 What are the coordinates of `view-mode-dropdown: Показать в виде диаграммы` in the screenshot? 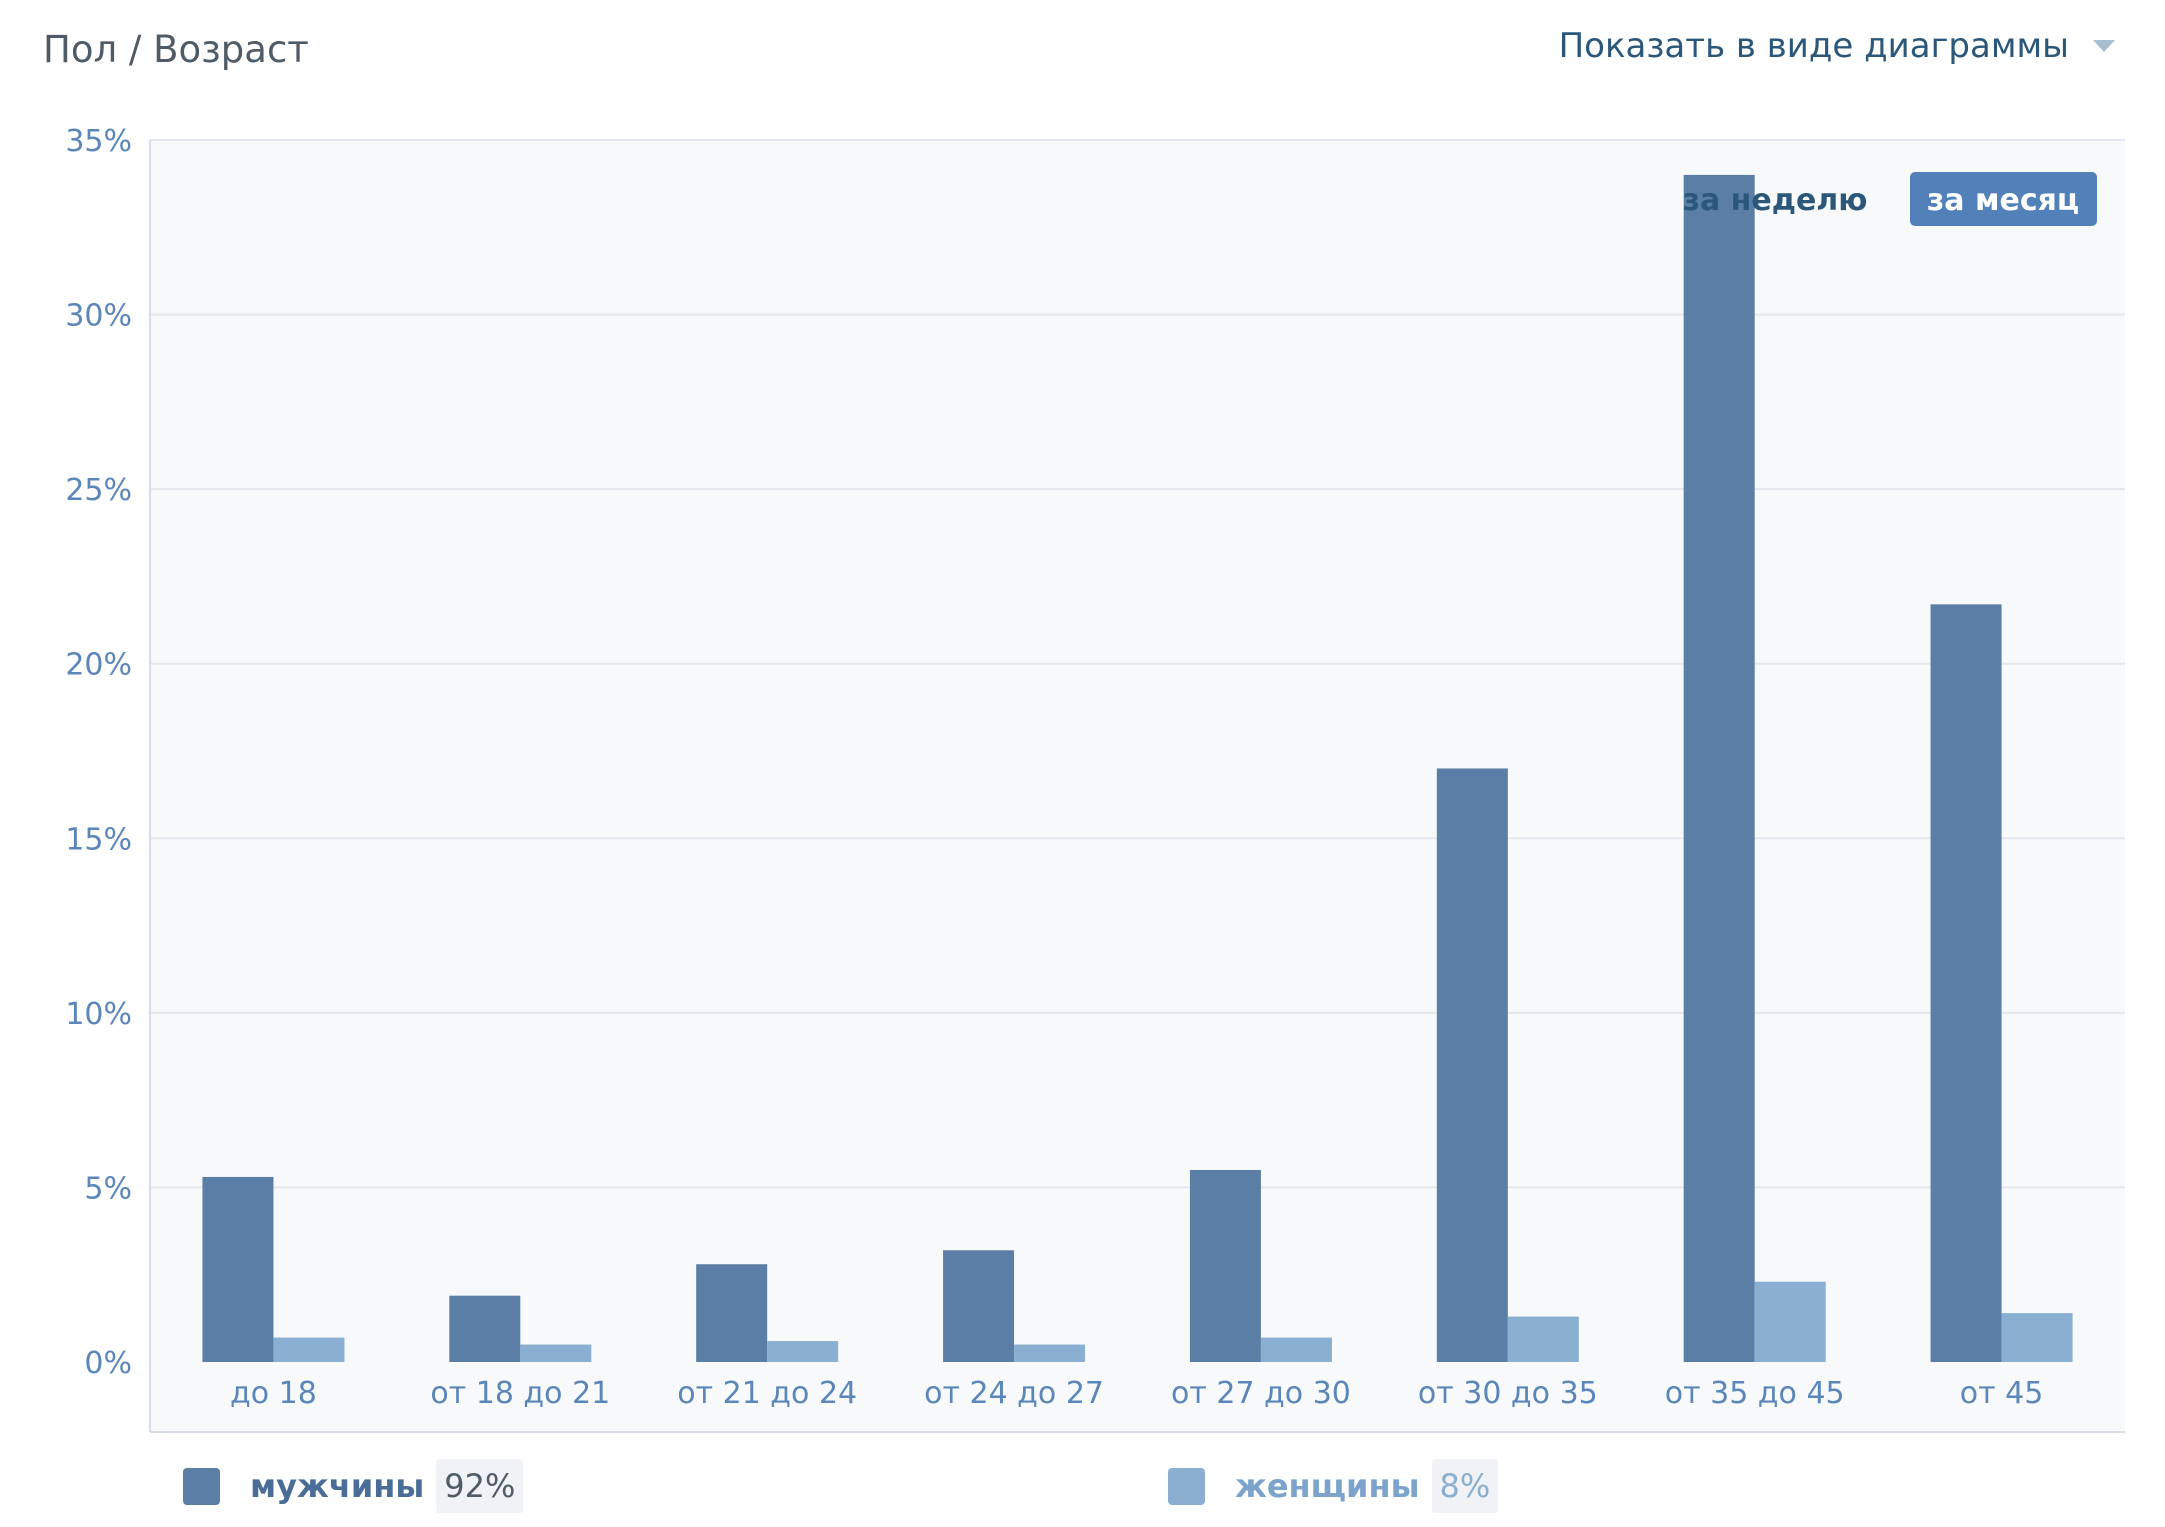 It's located at (1837, 46).